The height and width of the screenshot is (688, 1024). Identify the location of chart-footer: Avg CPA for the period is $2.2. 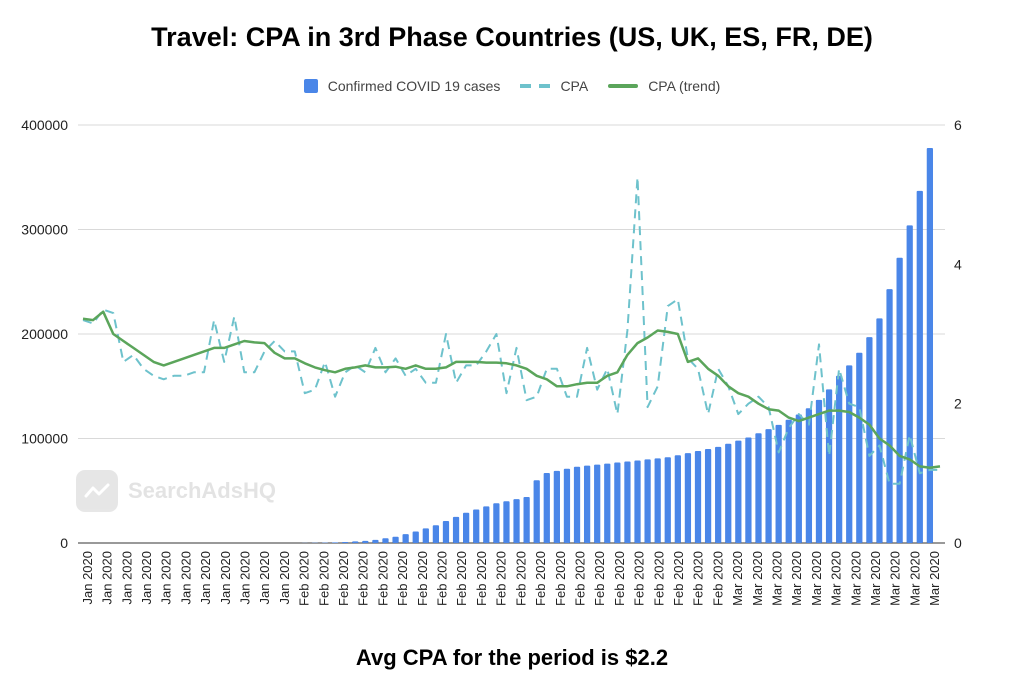
(512, 657).